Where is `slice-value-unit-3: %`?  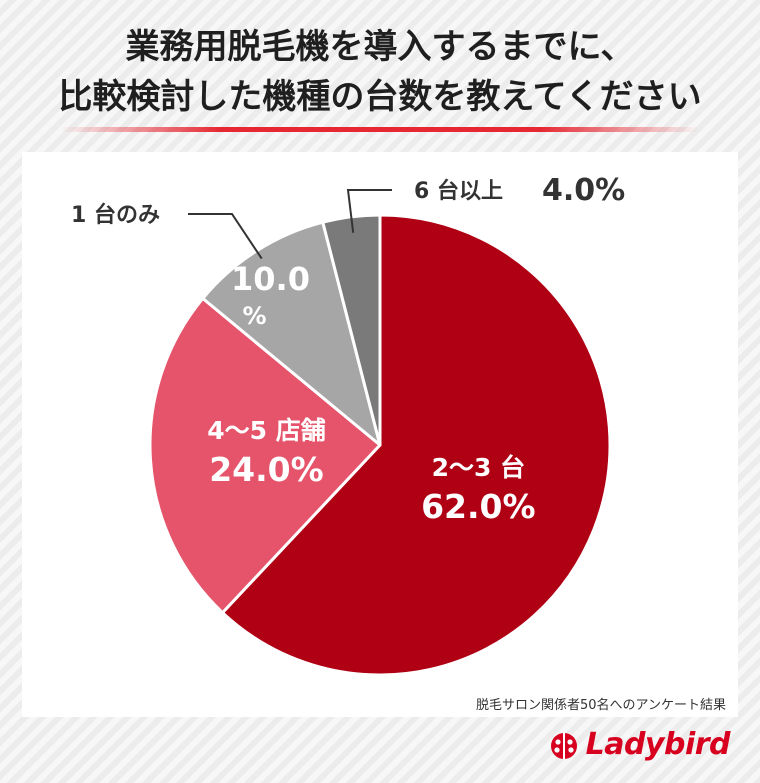
slice-value-unit-3: % is located at coordinates (254, 316).